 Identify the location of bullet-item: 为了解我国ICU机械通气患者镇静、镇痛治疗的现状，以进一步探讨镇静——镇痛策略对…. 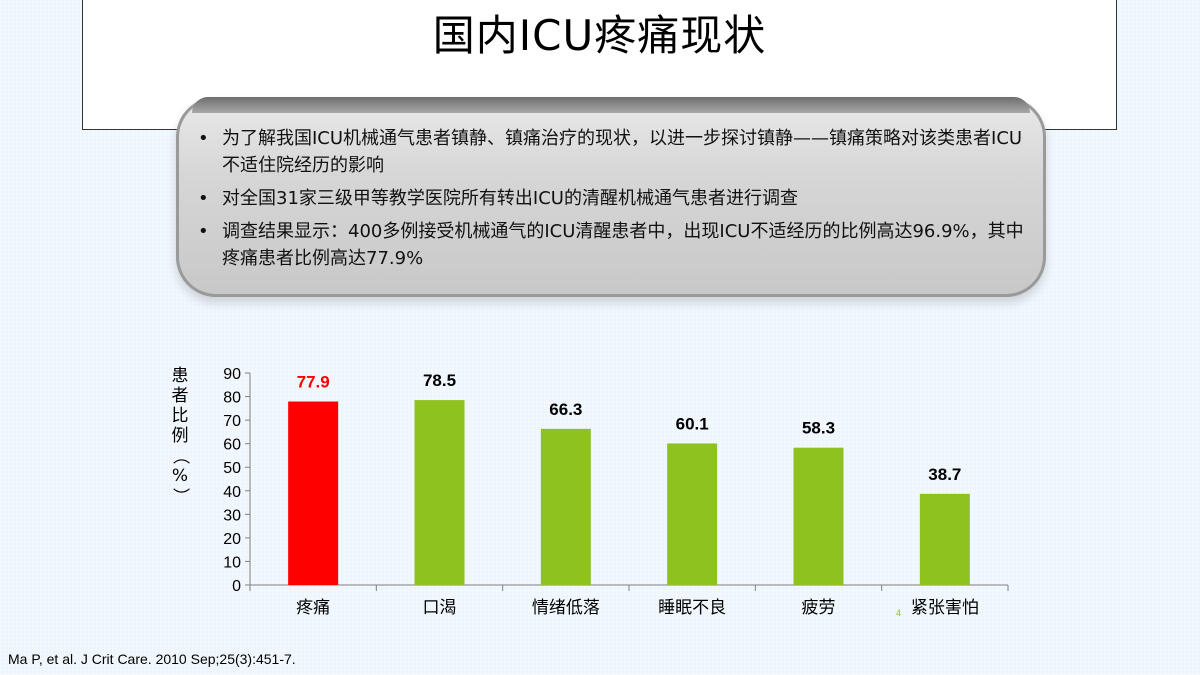
(611, 152).